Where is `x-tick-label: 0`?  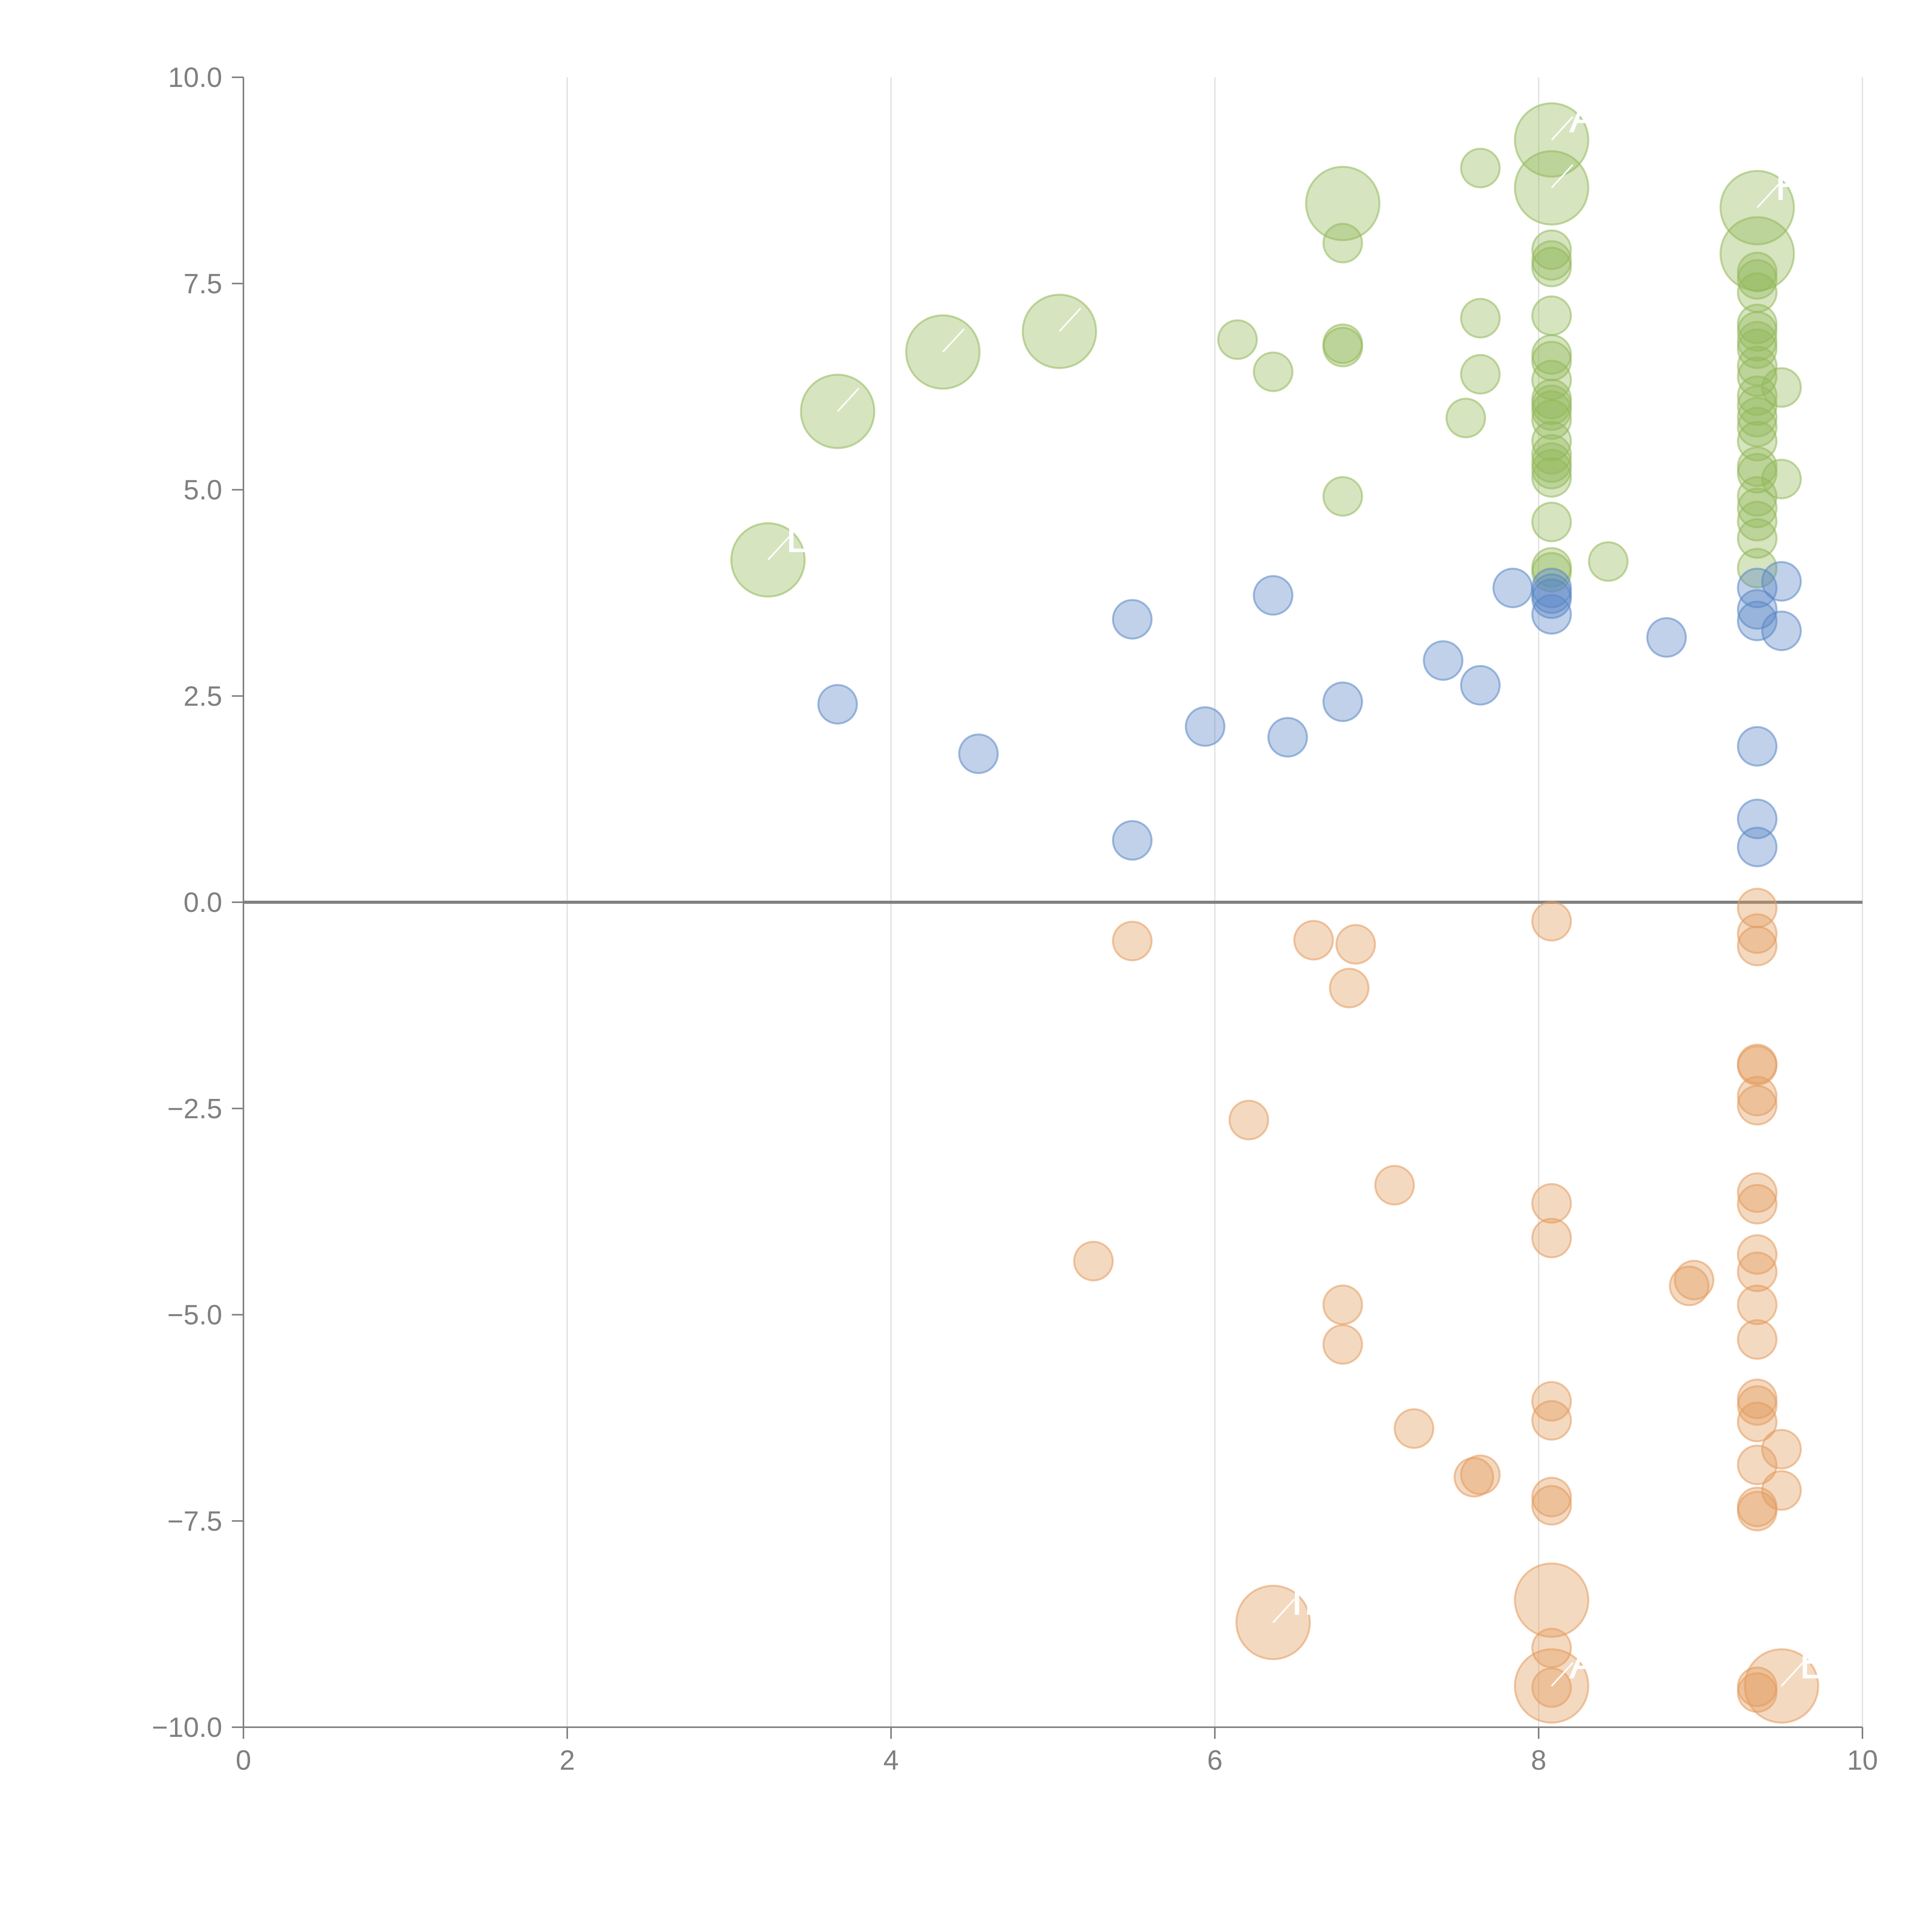 x-tick-label: 0 is located at coordinates (244, 1760).